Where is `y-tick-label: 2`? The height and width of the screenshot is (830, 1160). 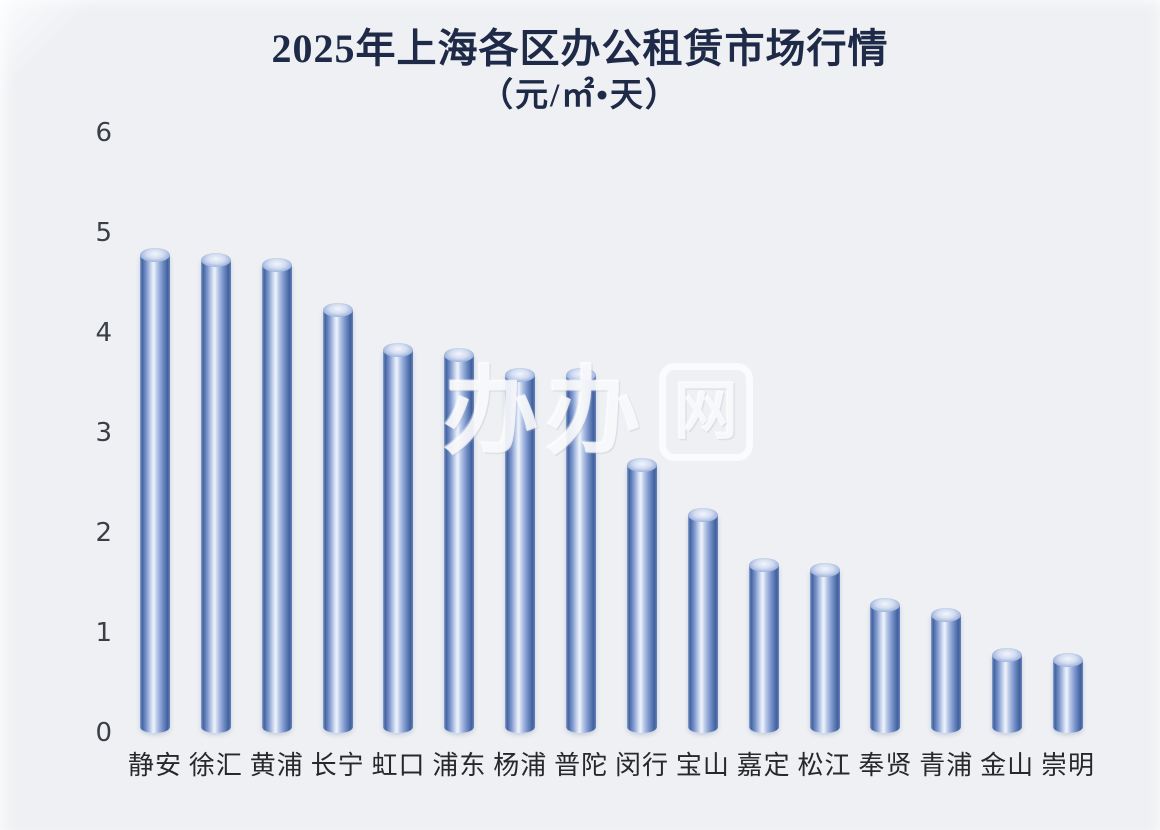
y-tick-label: 2 is located at coordinates (103, 533).